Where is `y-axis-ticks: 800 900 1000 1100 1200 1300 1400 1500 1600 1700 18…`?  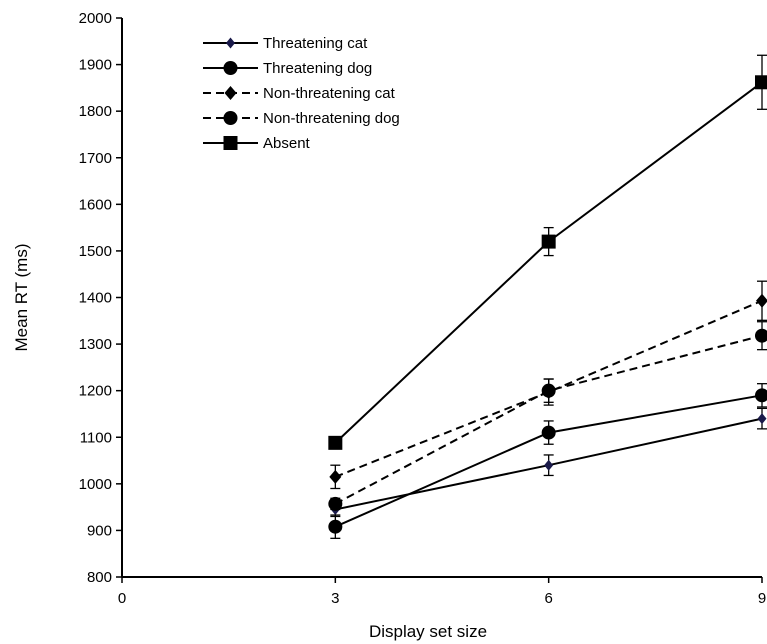
y-axis-ticks: 800 900 1000 1100 1200 1300 1400 1500 1600 1700 18… is located at coordinates (100, 298).